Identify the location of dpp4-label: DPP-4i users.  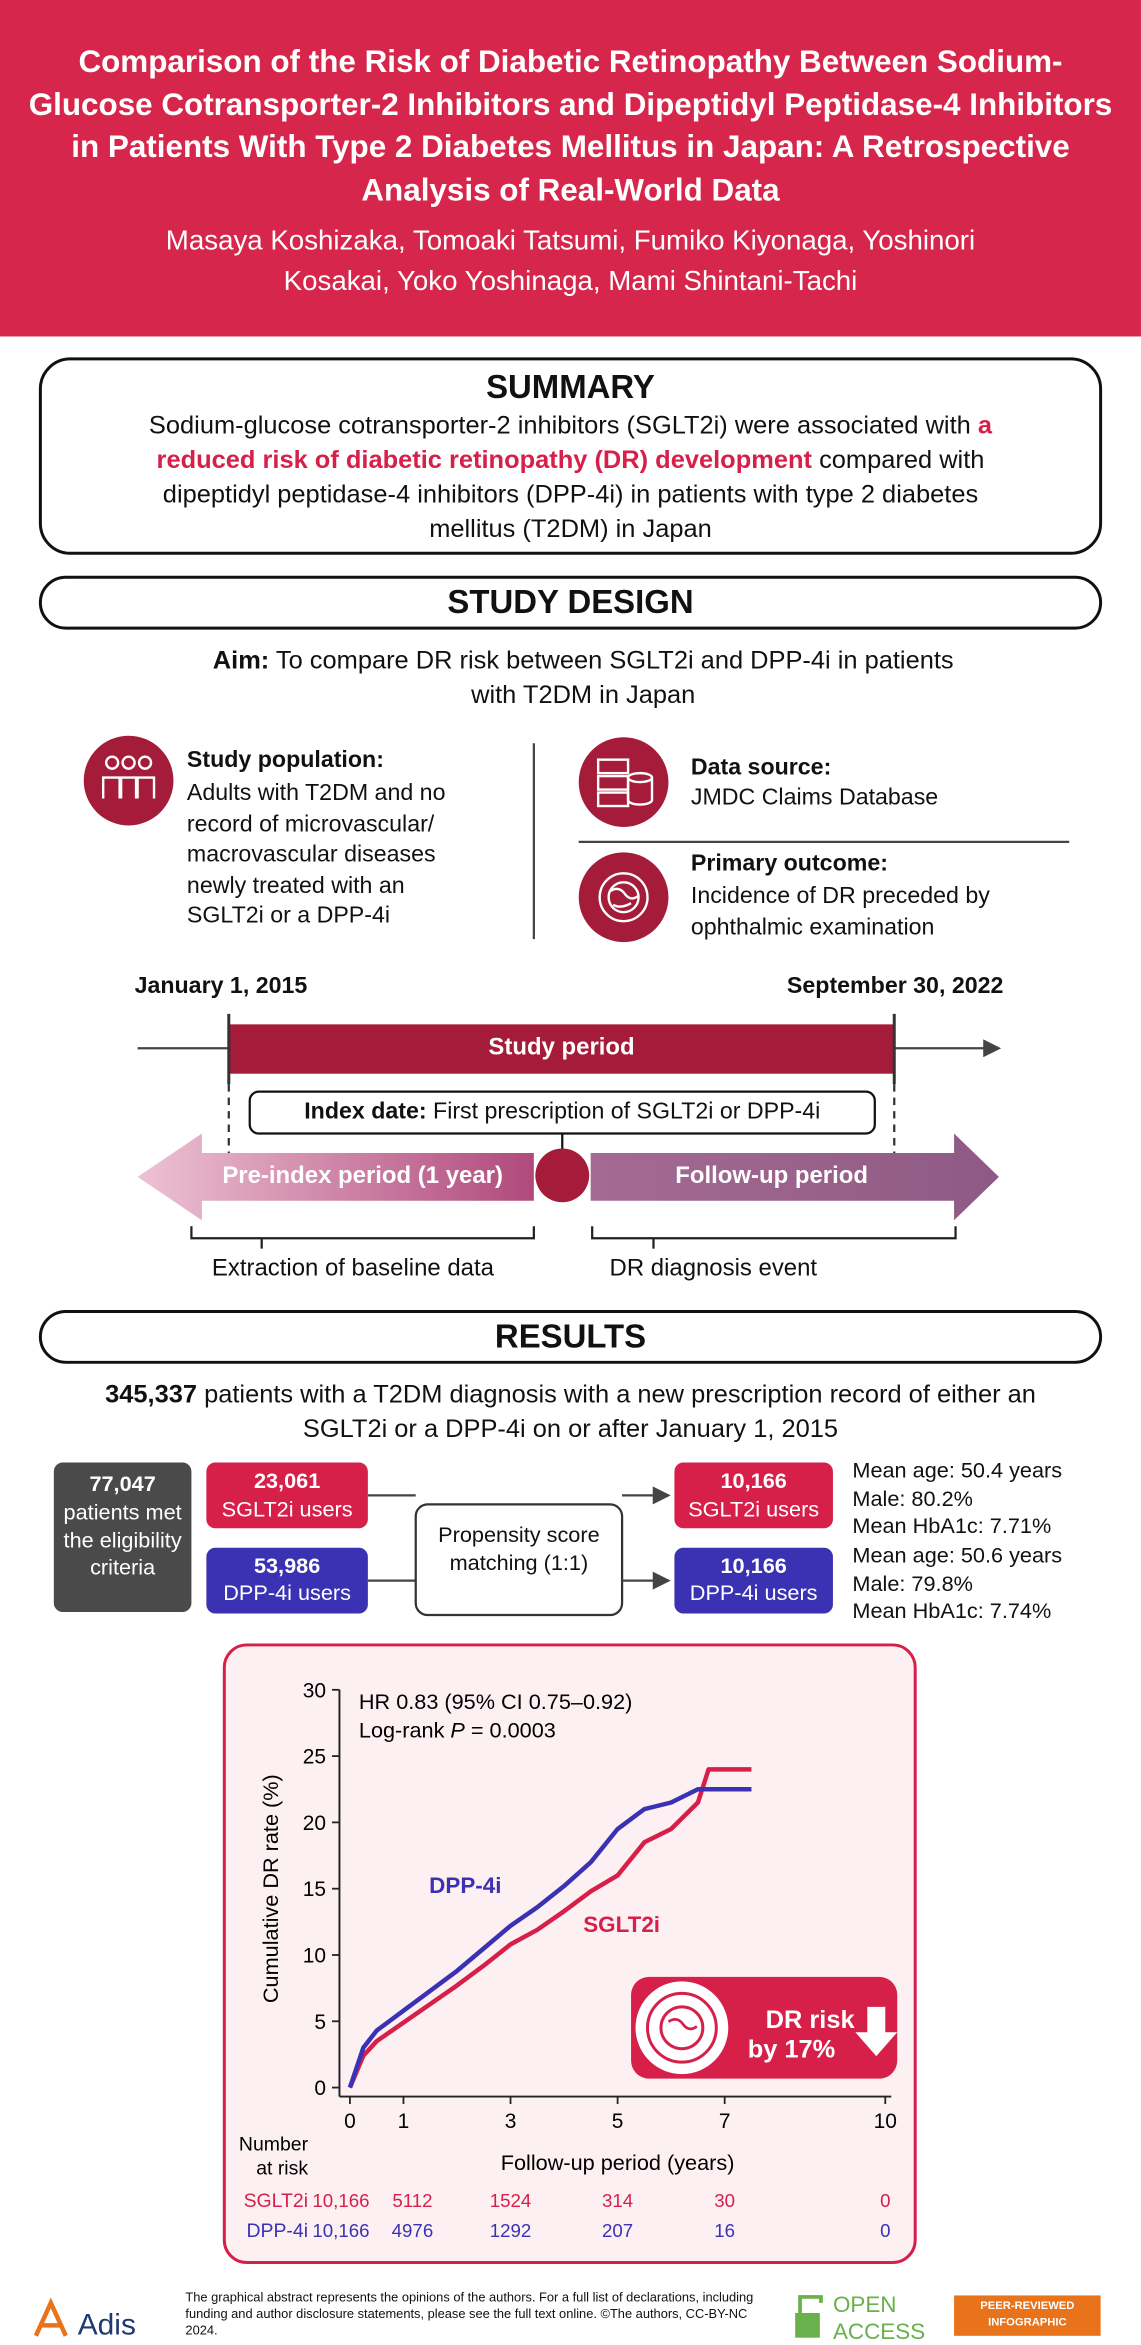
(287, 1594).